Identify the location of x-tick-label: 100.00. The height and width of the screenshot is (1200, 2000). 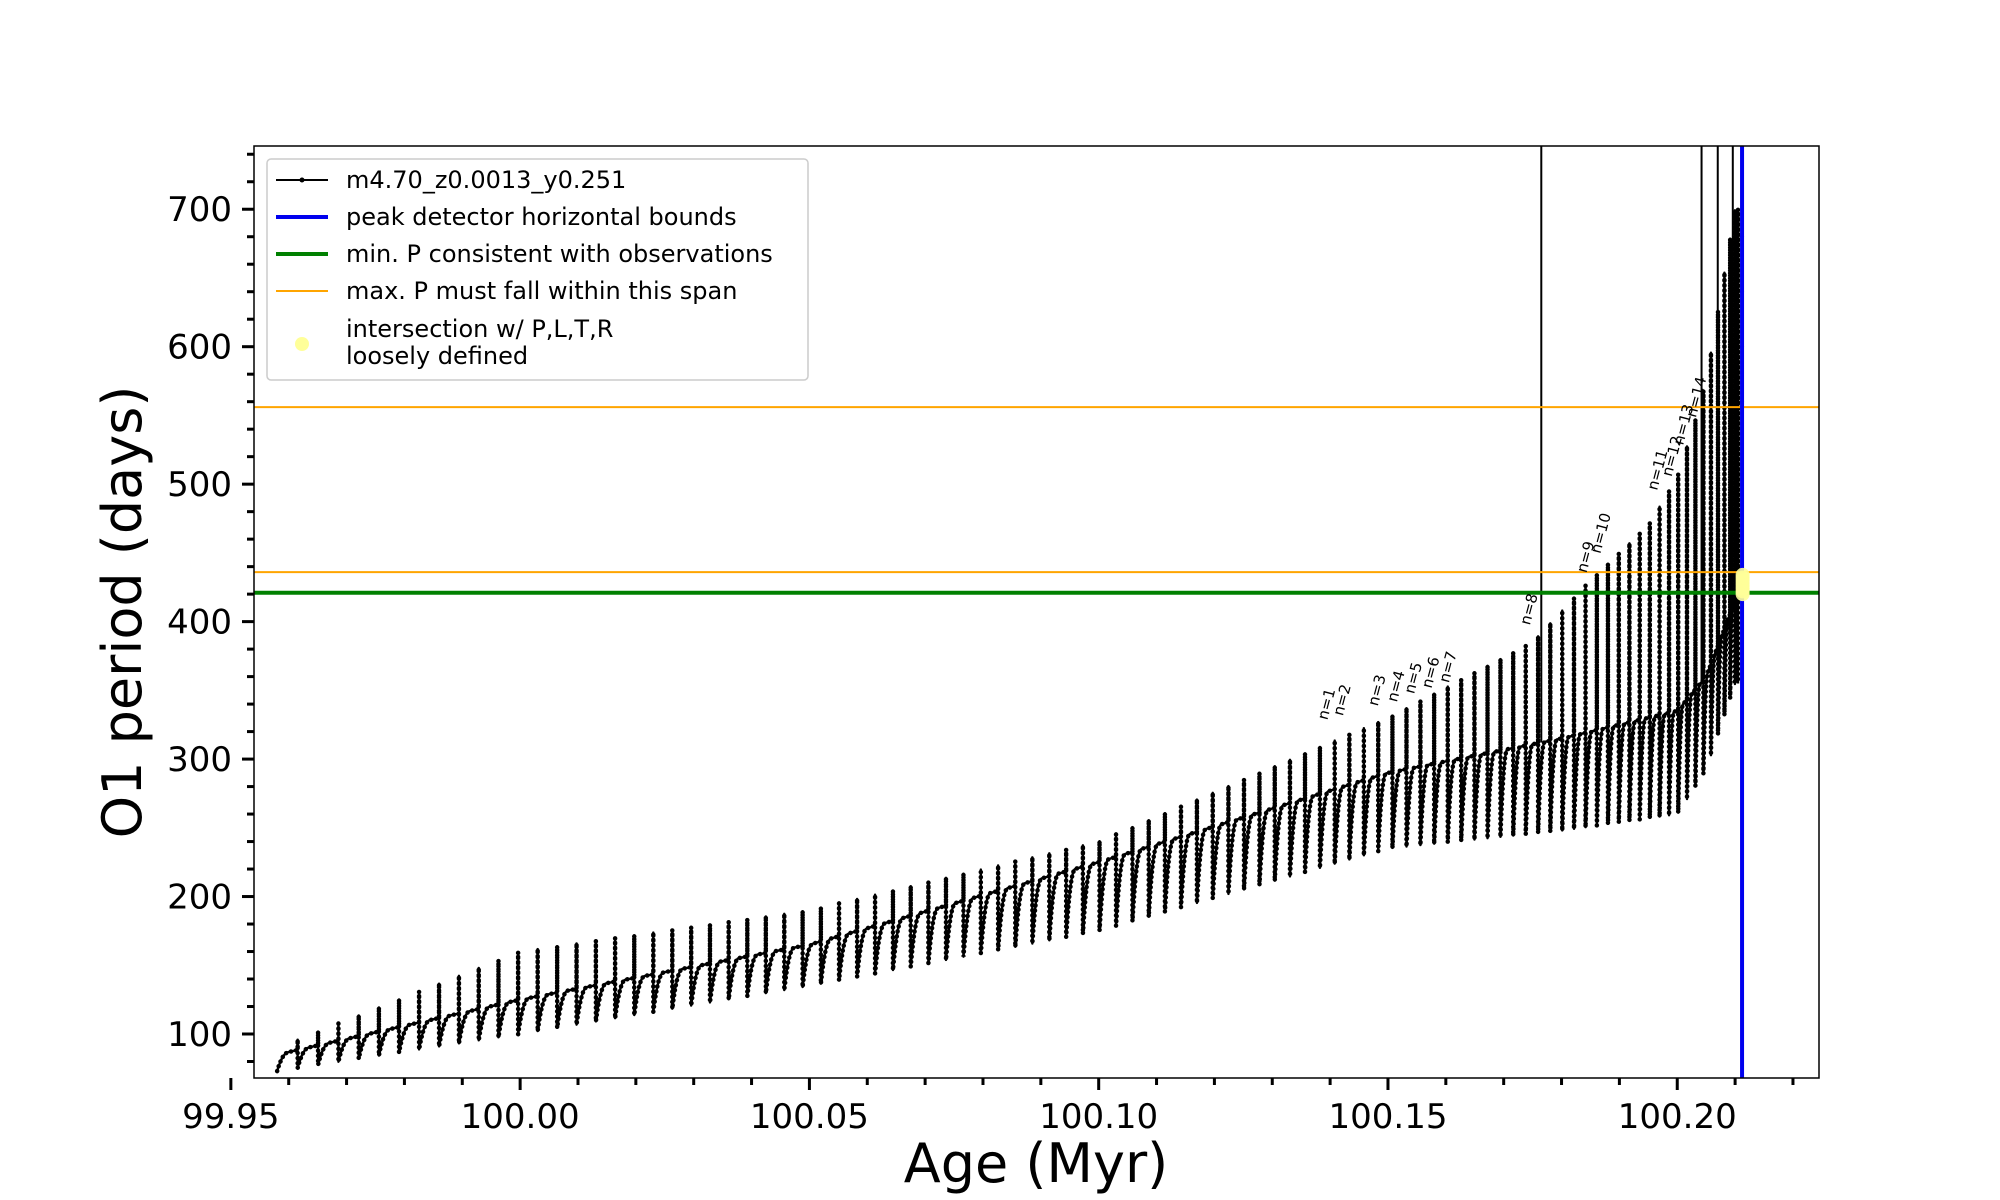
(520, 1117).